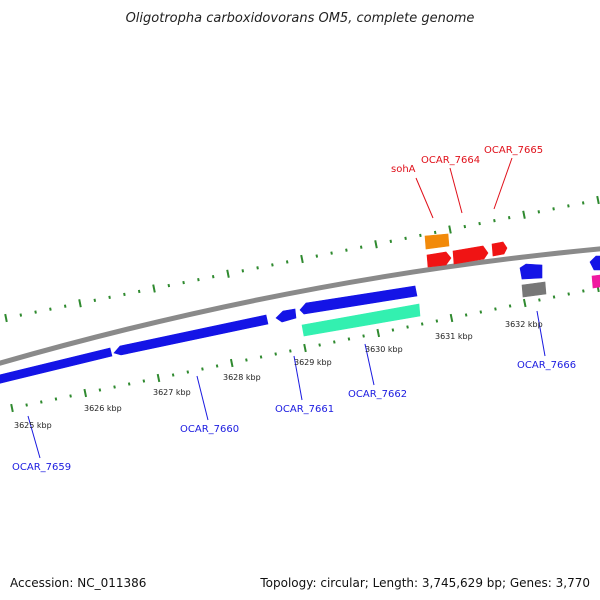 Image resolution: width=600 pixels, height=600 pixels. I want to click on position-label: 3628 kbp, so click(242, 377).